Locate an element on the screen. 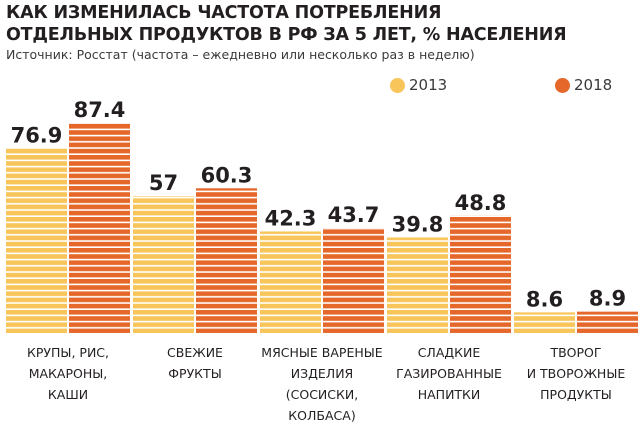 The width and height of the screenshot is (640, 426). legend-item-2018: 2018 is located at coordinates (583, 85).